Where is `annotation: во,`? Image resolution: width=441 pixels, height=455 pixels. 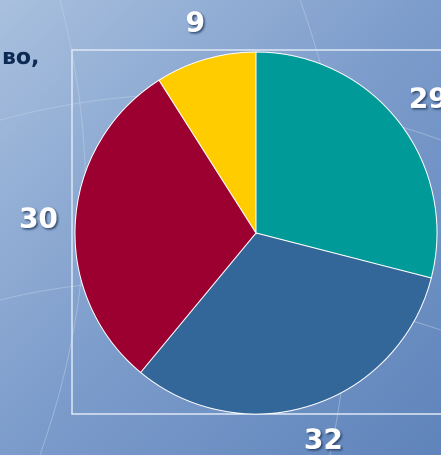 annotation: во, is located at coordinates (20, 57).